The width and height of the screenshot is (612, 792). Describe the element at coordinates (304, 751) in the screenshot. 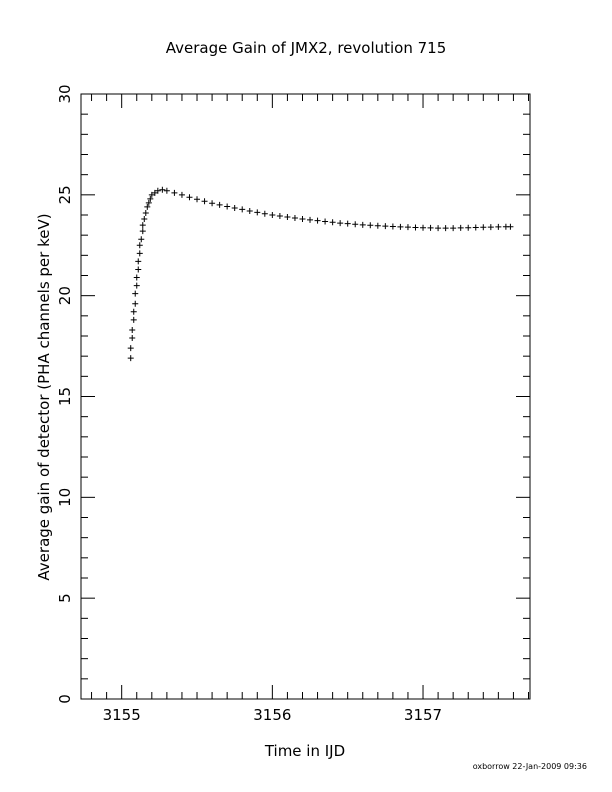

I see `x-axis-label: Time in IJD` at that location.